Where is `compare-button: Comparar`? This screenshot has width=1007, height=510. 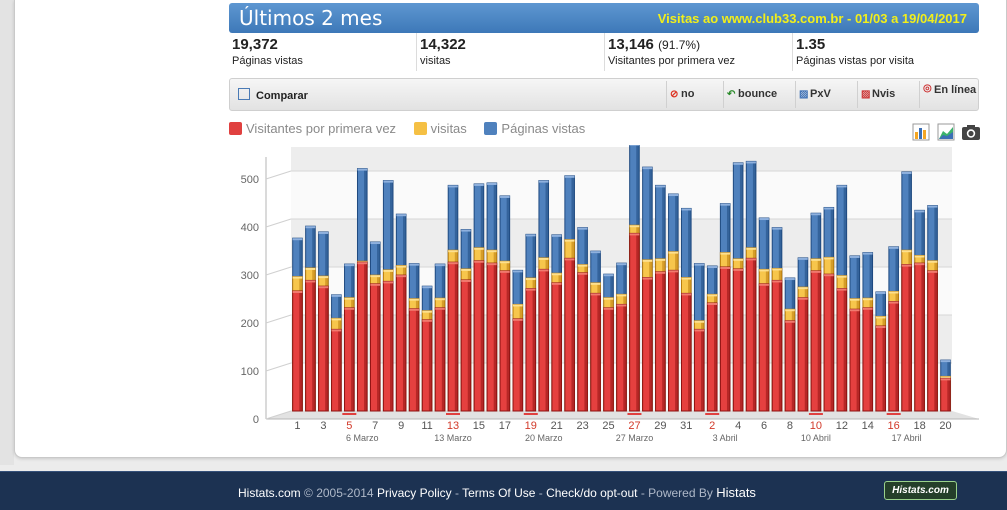 compare-button: Comparar is located at coordinates (273, 95).